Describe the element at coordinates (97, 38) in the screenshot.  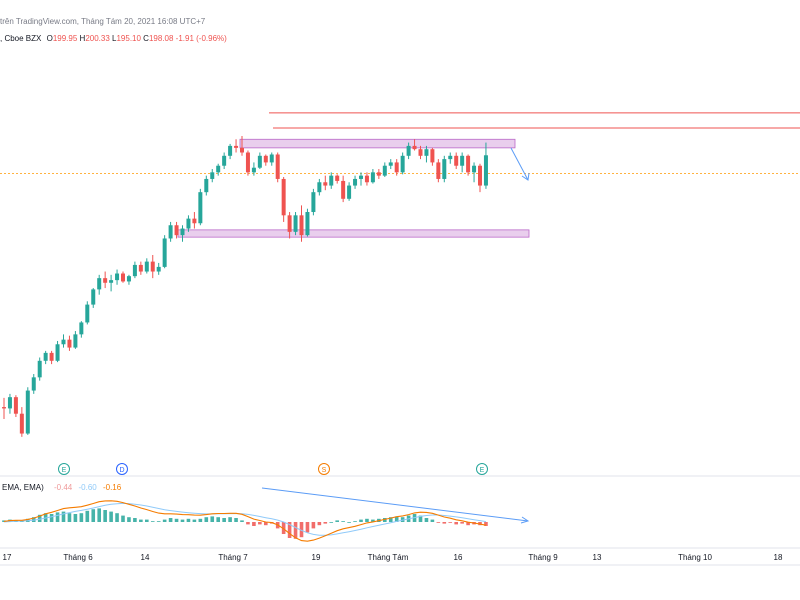
I see `high-value: 200.33` at that location.